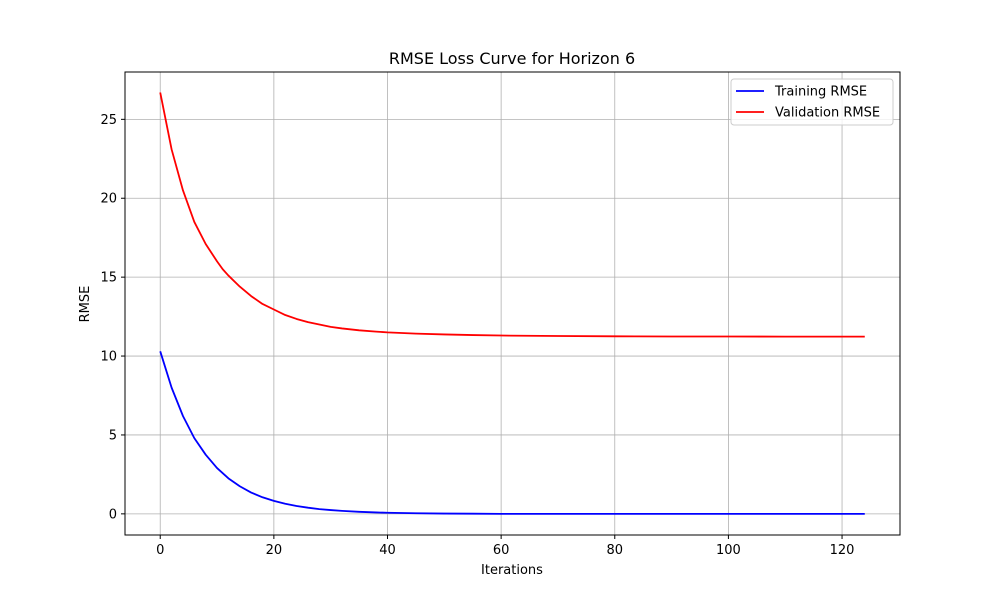 The height and width of the screenshot is (600, 1000). What do you see at coordinates (108, 120) in the screenshot?
I see `y-tick-label: 25` at bounding box center [108, 120].